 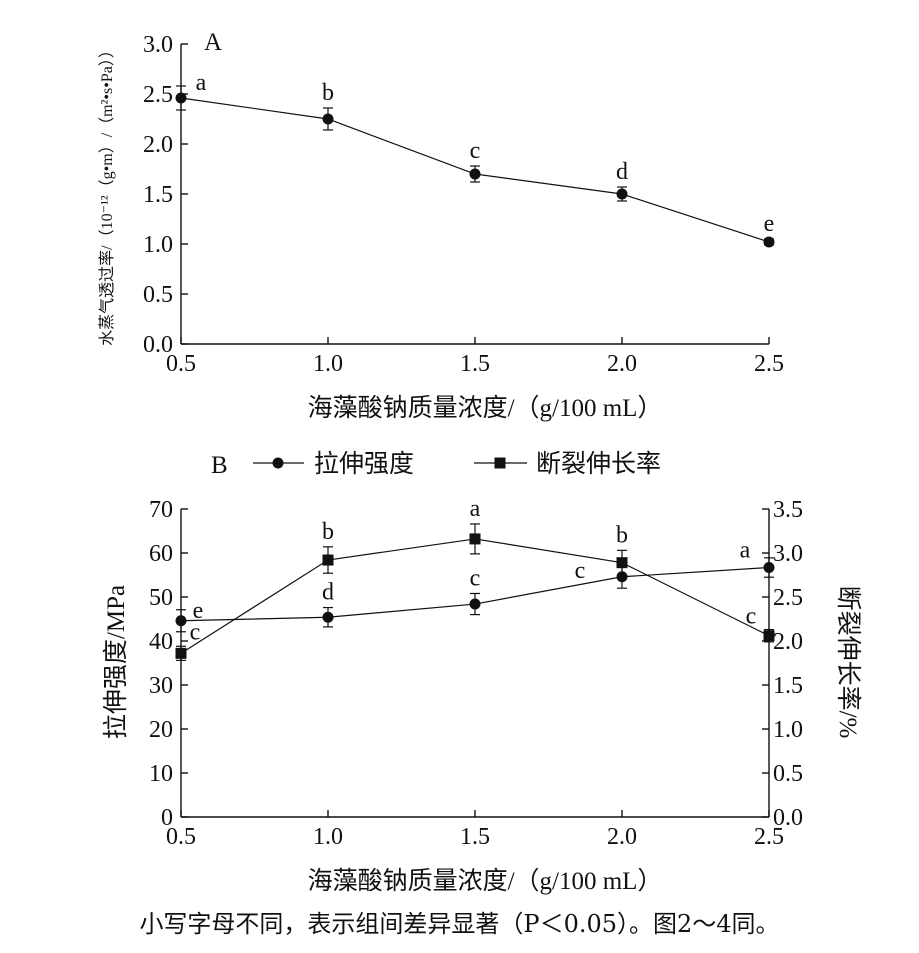 What do you see at coordinates (848, 662) in the screenshot?
I see `y2-axis-title: 断裂伸长率/%` at bounding box center [848, 662].